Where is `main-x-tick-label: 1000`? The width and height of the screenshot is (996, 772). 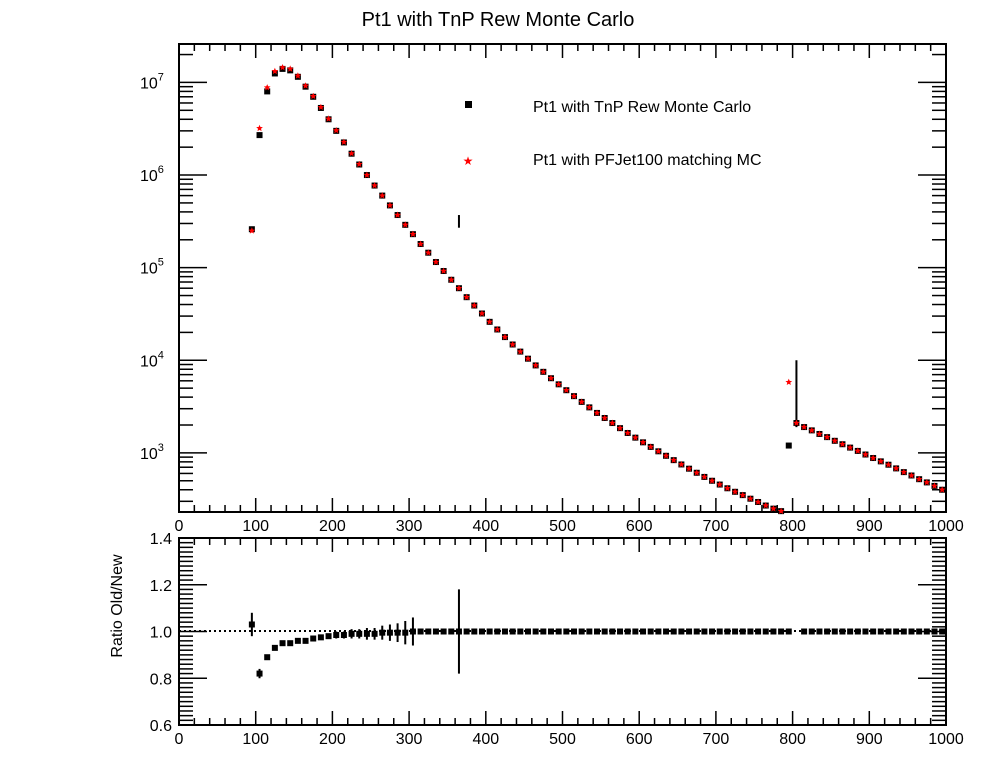
main-x-tick-label: 1000 is located at coordinates (946, 526).